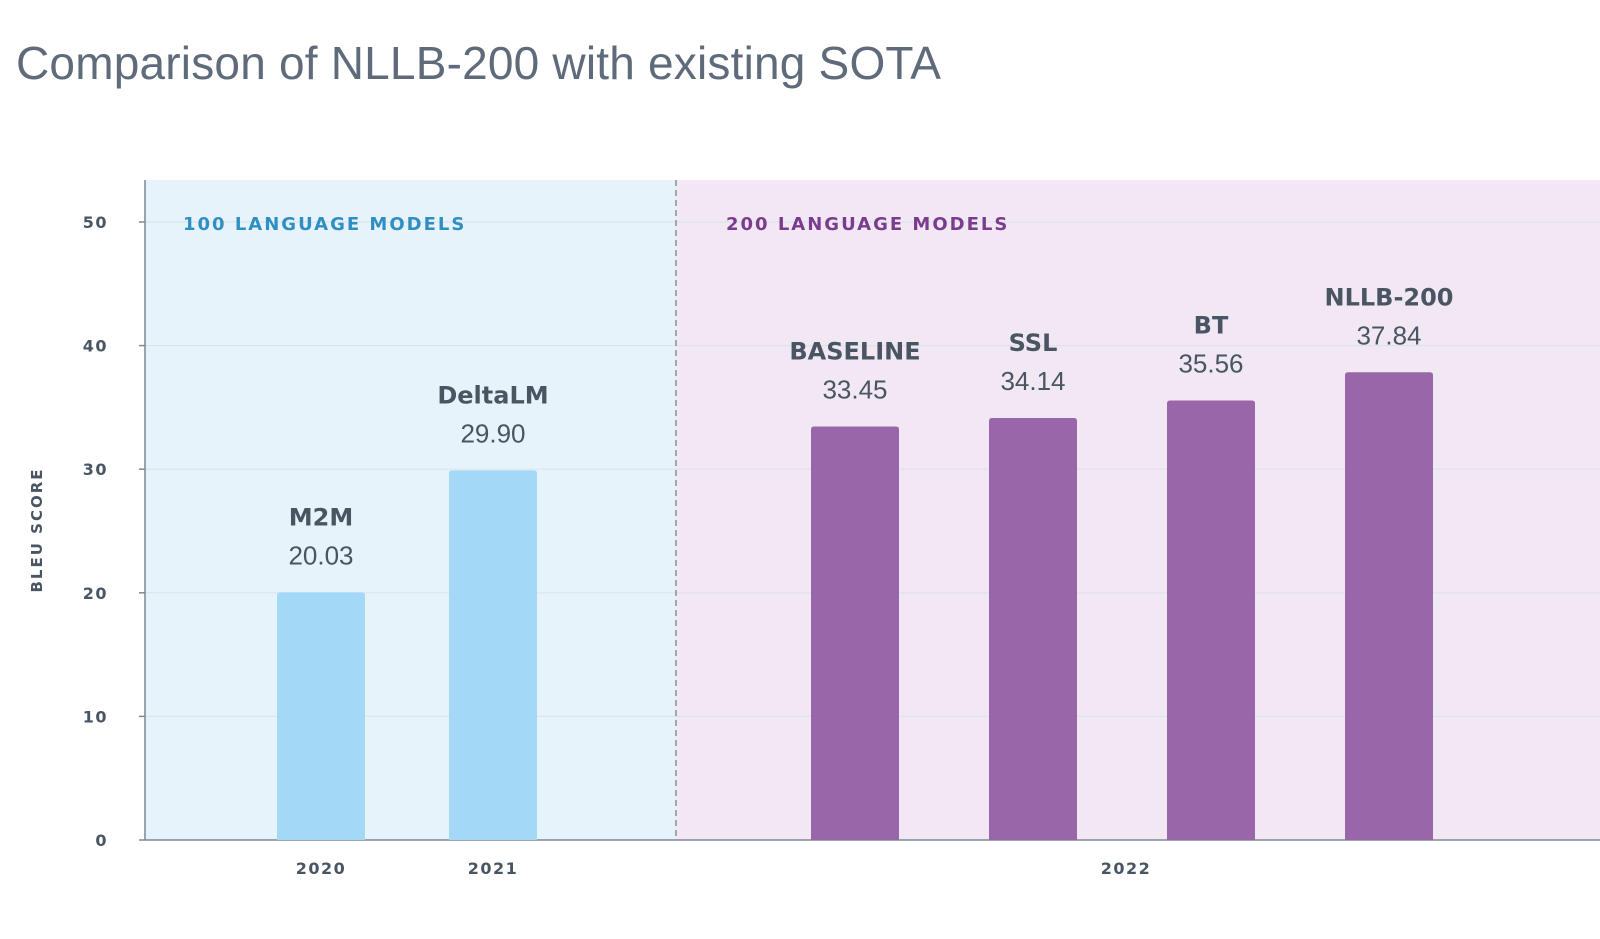 This screenshot has height=939, width=1600. I want to click on bar-name-ssl: SSL, so click(1033, 343).